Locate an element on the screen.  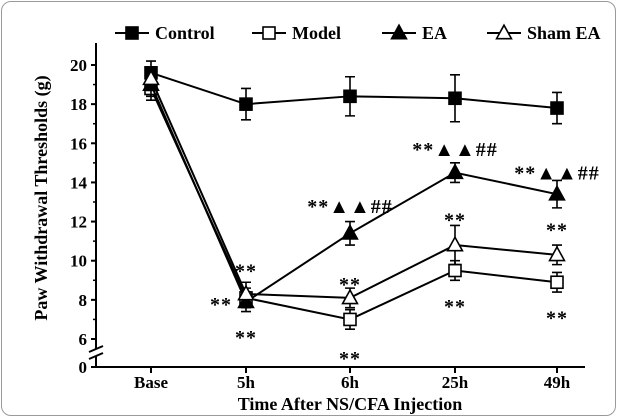
y-tick-label: 12 is located at coordinates (78, 222).